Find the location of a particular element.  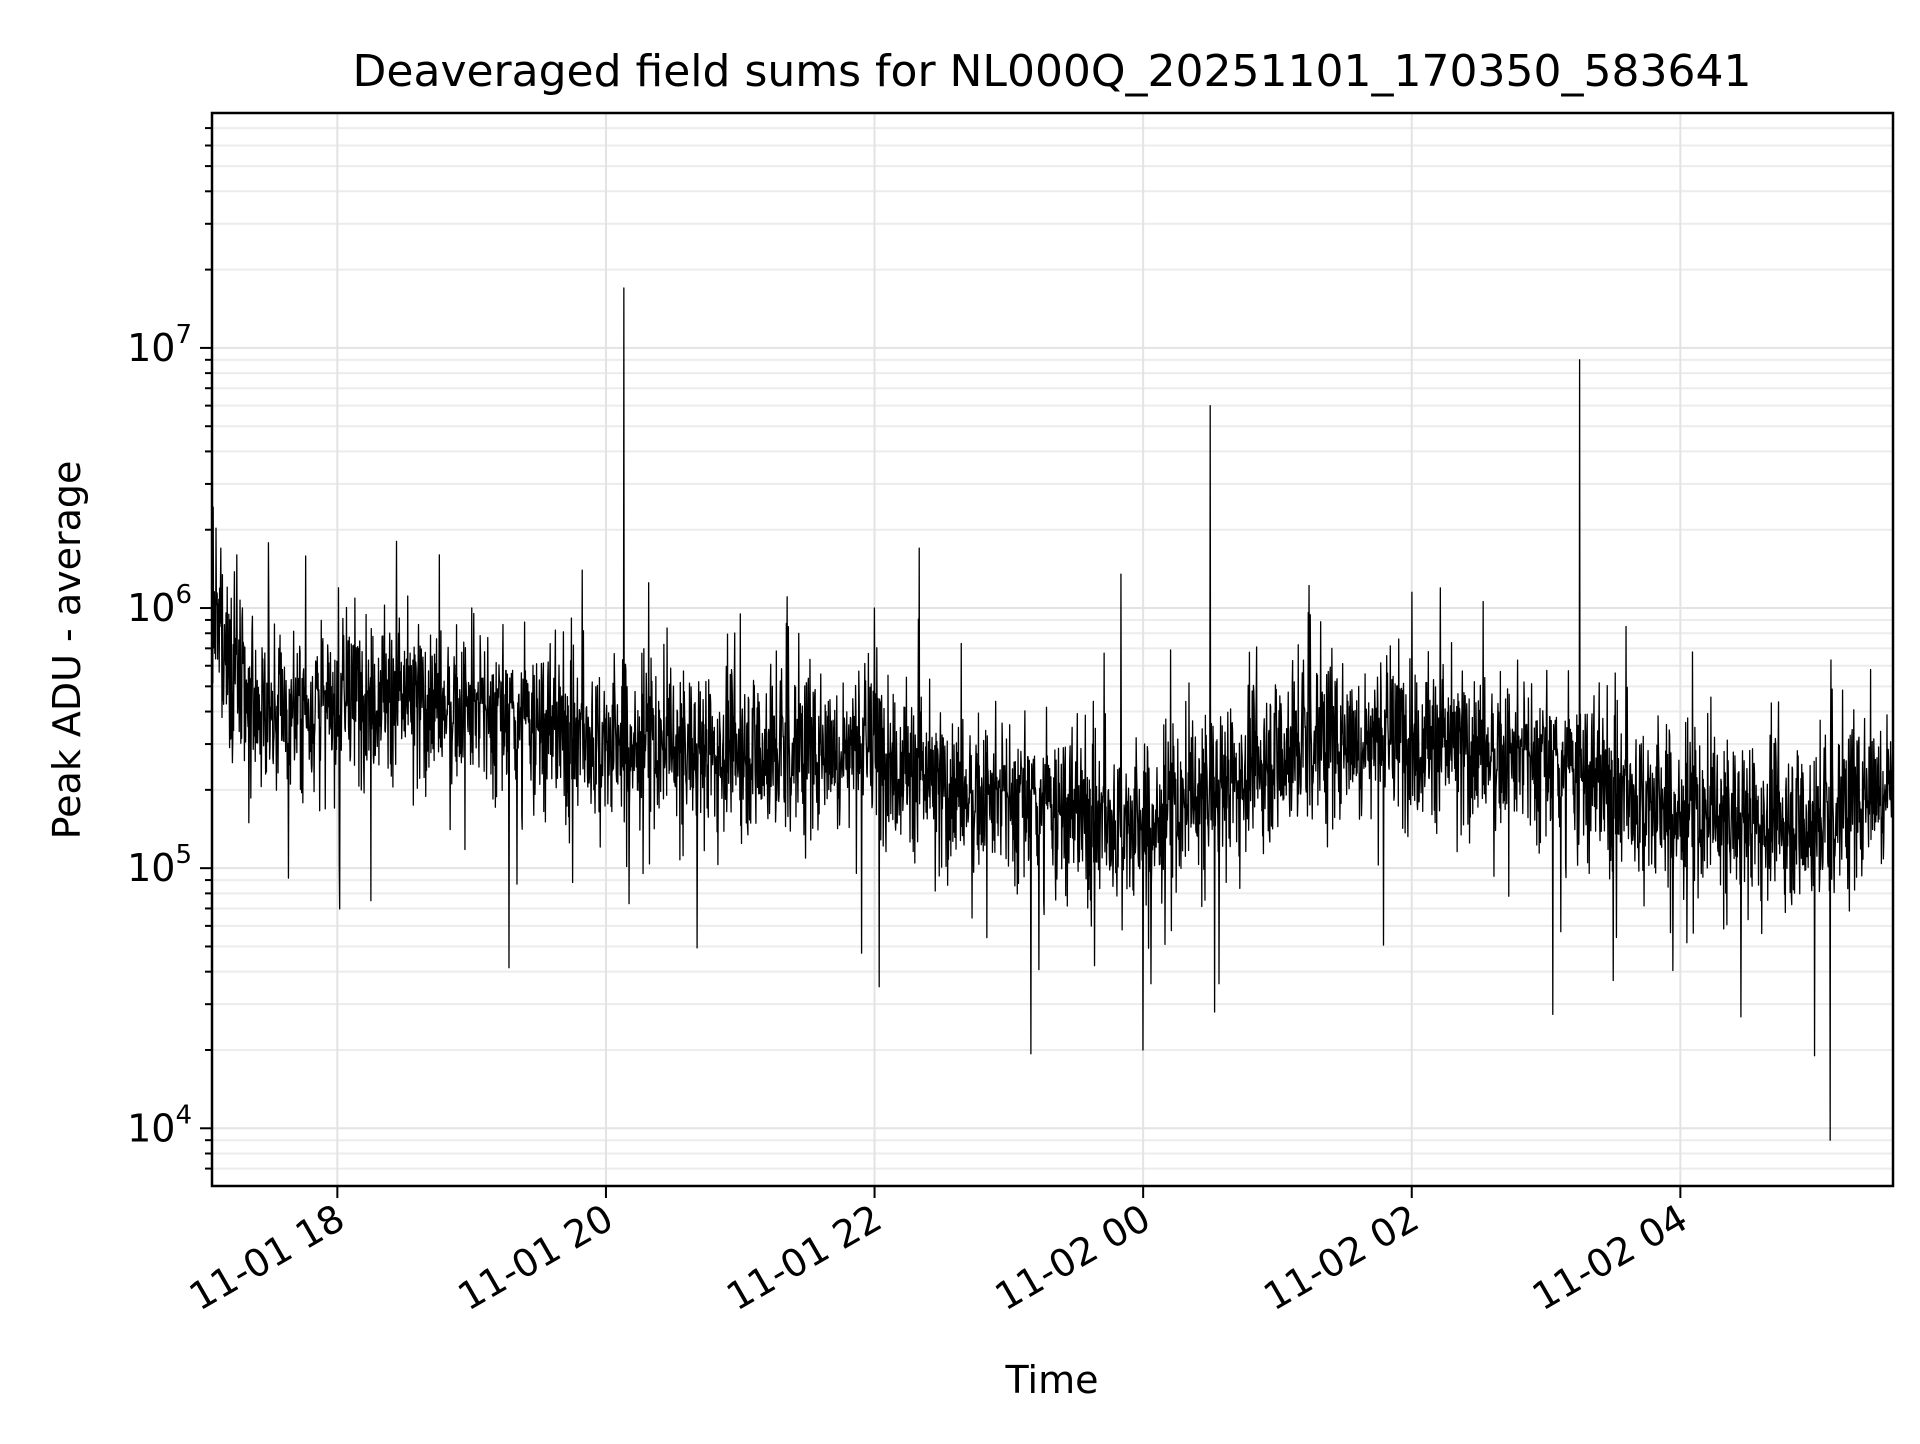

y-tick-label: 10⁴ is located at coordinates (159, 1125).